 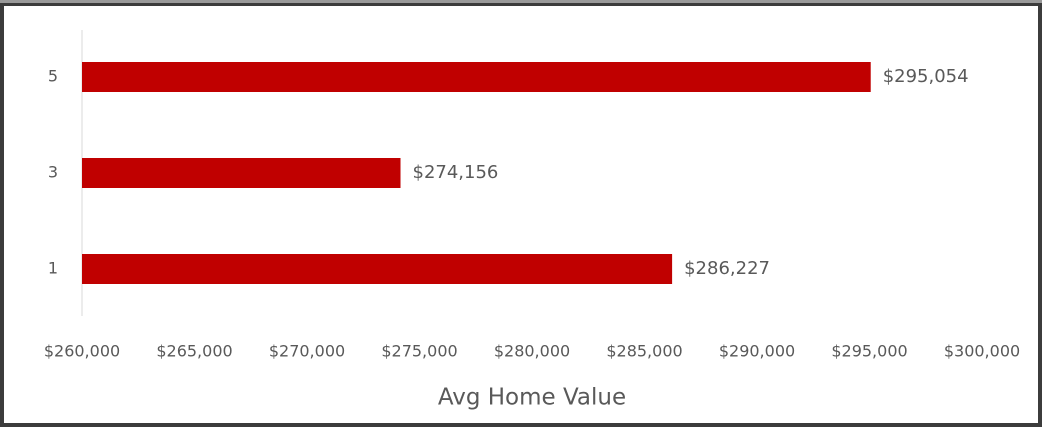 What do you see at coordinates (82, 351) in the screenshot?
I see `x-tick-label: $260,000` at bounding box center [82, 351].